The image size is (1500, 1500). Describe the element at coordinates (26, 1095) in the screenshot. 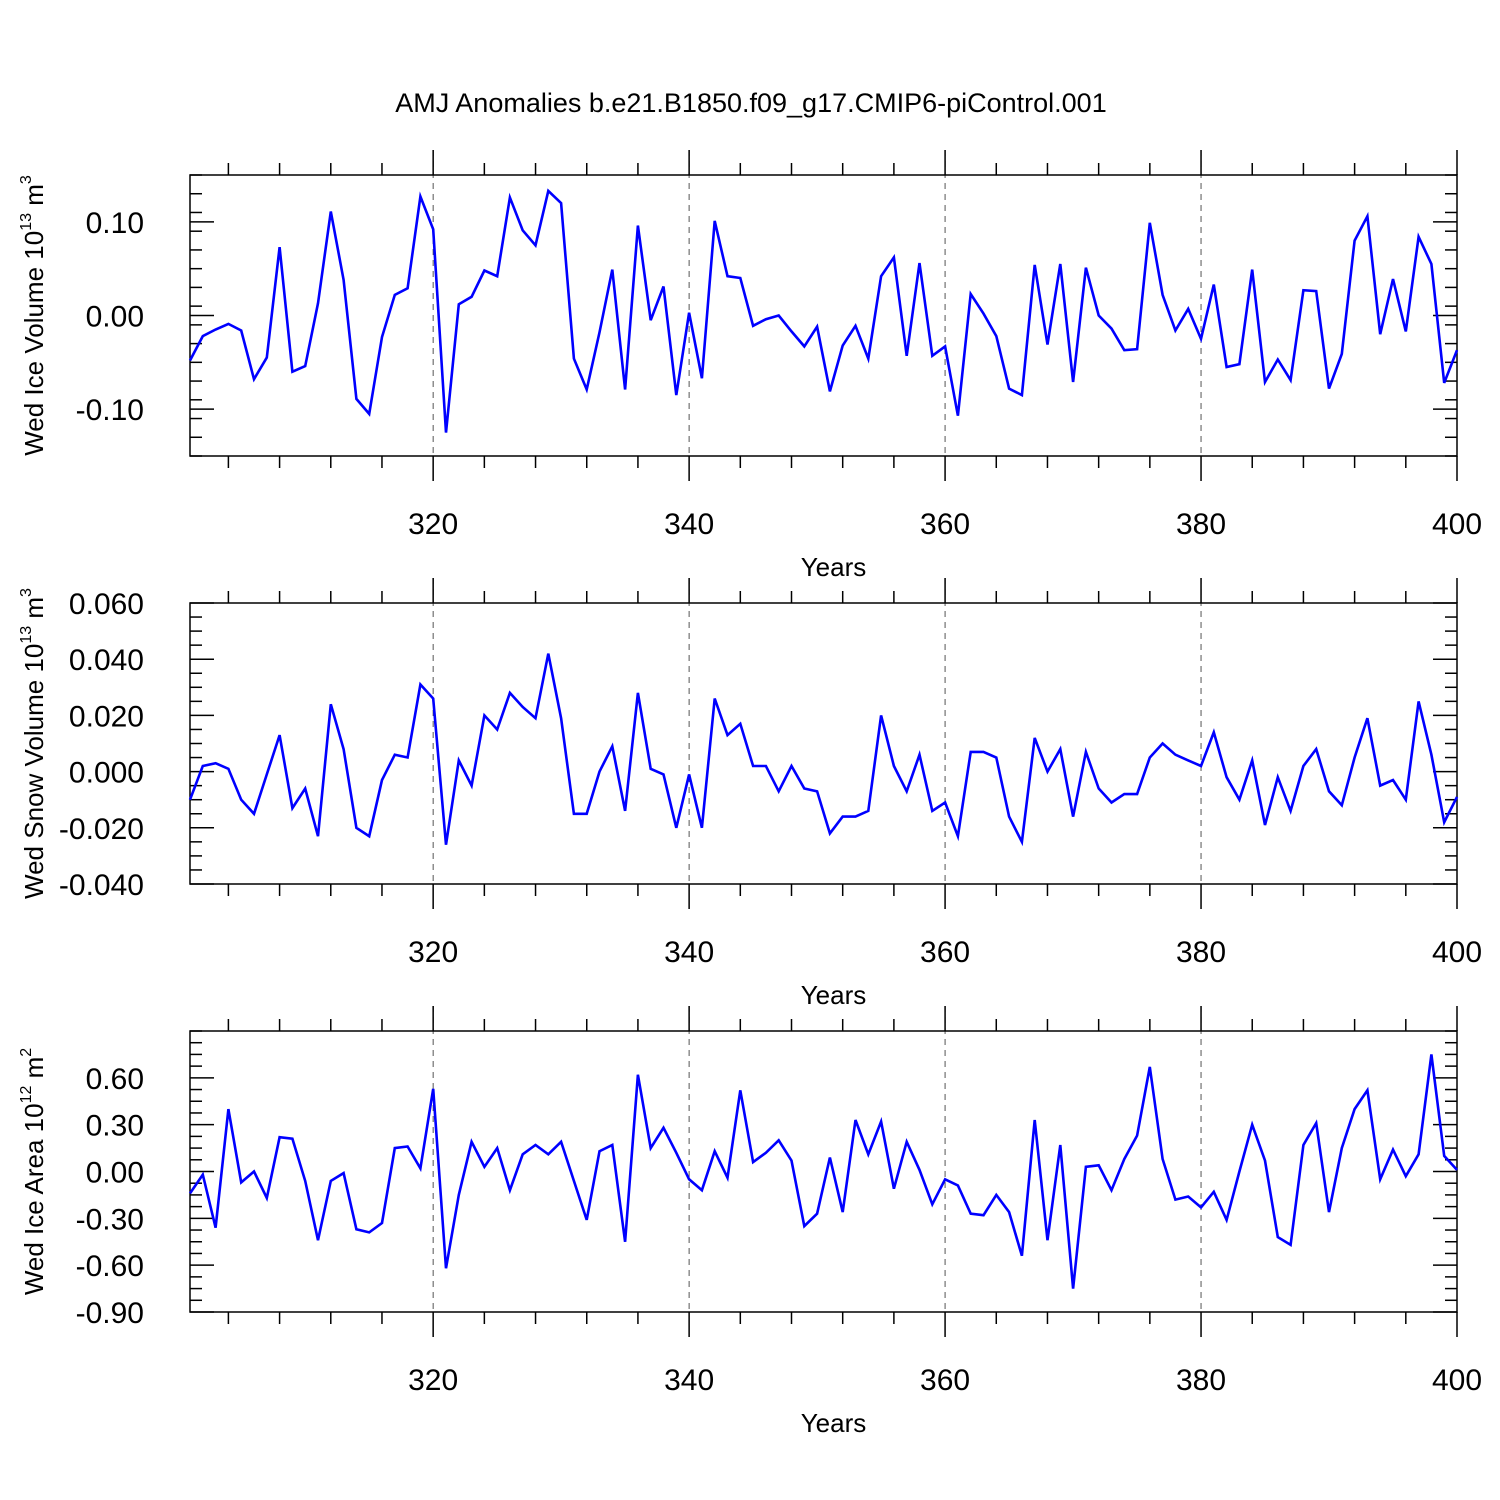

I see `y-axis-label-exp: 12` at that location.